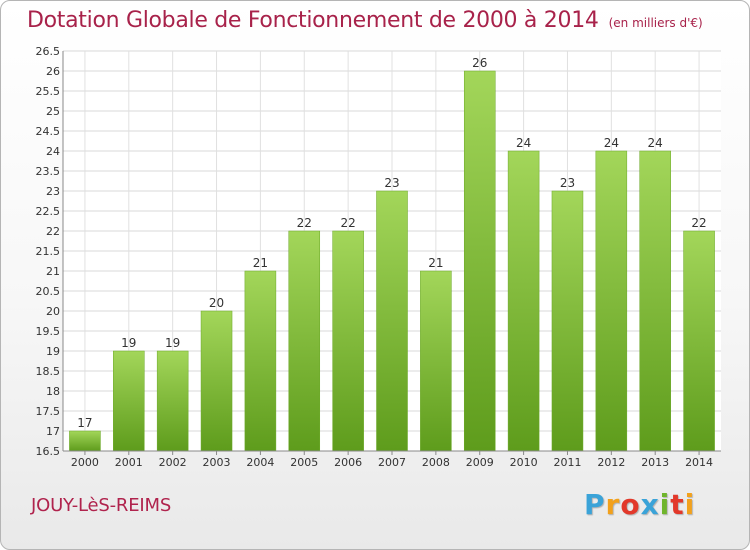 The image size is (750, 550). I want to click on bar-2001, so click(129, 401).